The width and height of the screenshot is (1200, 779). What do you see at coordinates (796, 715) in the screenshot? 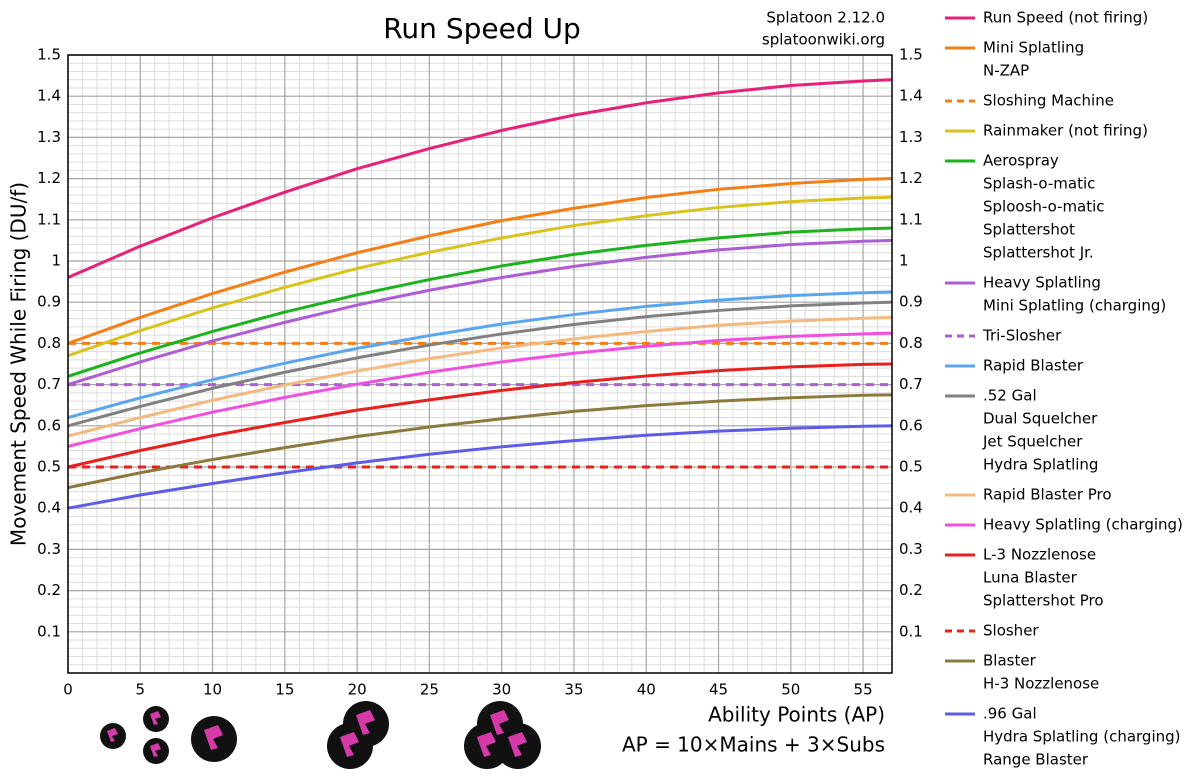
I see `x-axis-label: Ability Points (AP)` at bounding box center [796, 715].